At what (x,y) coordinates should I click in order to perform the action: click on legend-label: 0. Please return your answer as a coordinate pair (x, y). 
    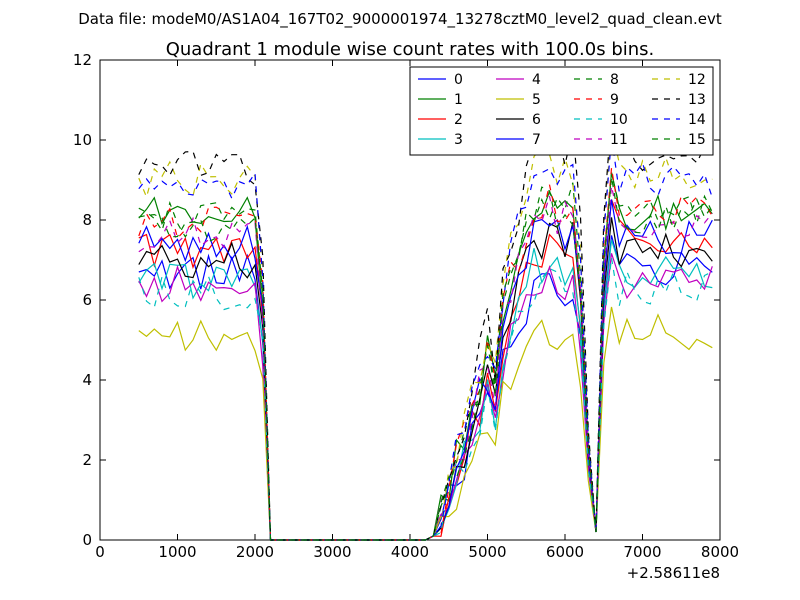
    Looking at the image, I should click on (458, 80).